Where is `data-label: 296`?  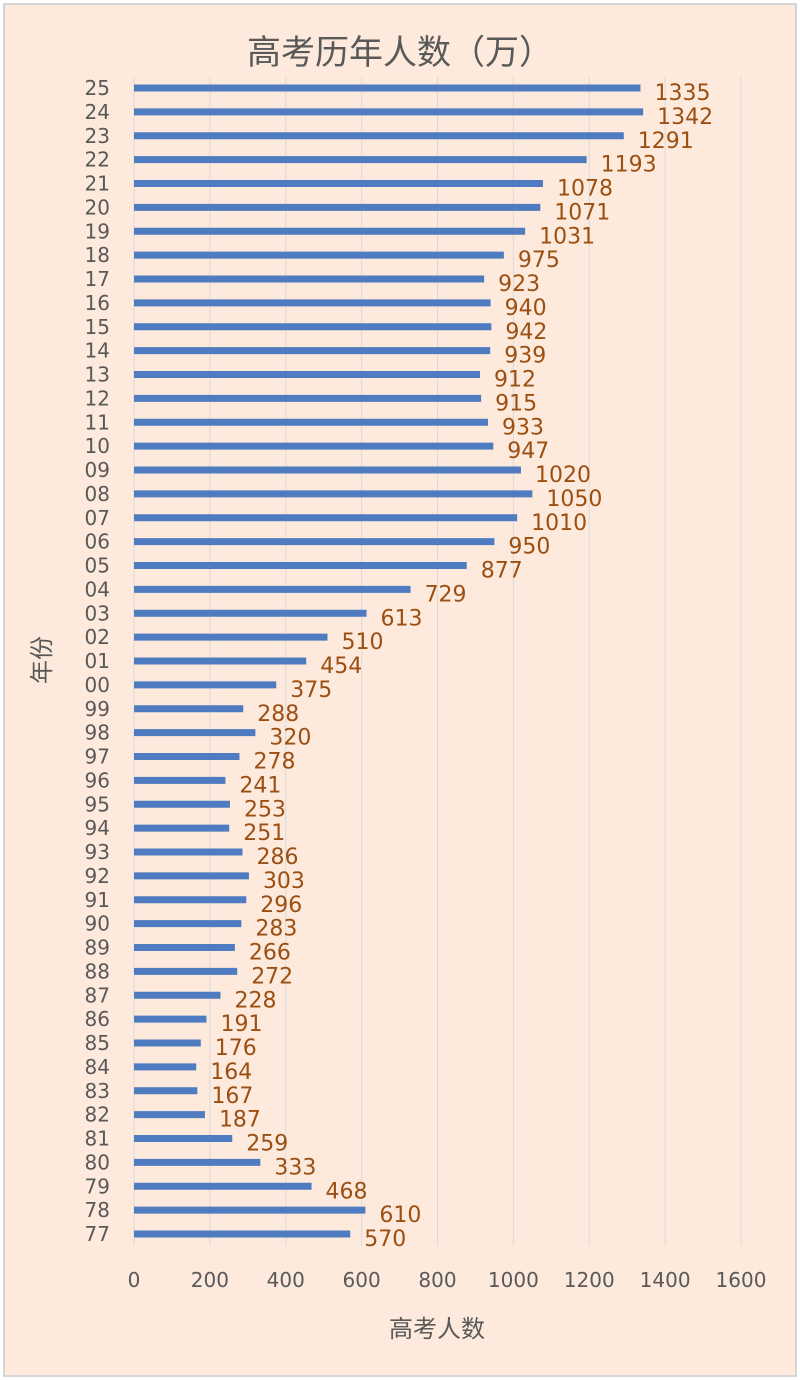 data-label: 296 is located at coordinates (281, 905).